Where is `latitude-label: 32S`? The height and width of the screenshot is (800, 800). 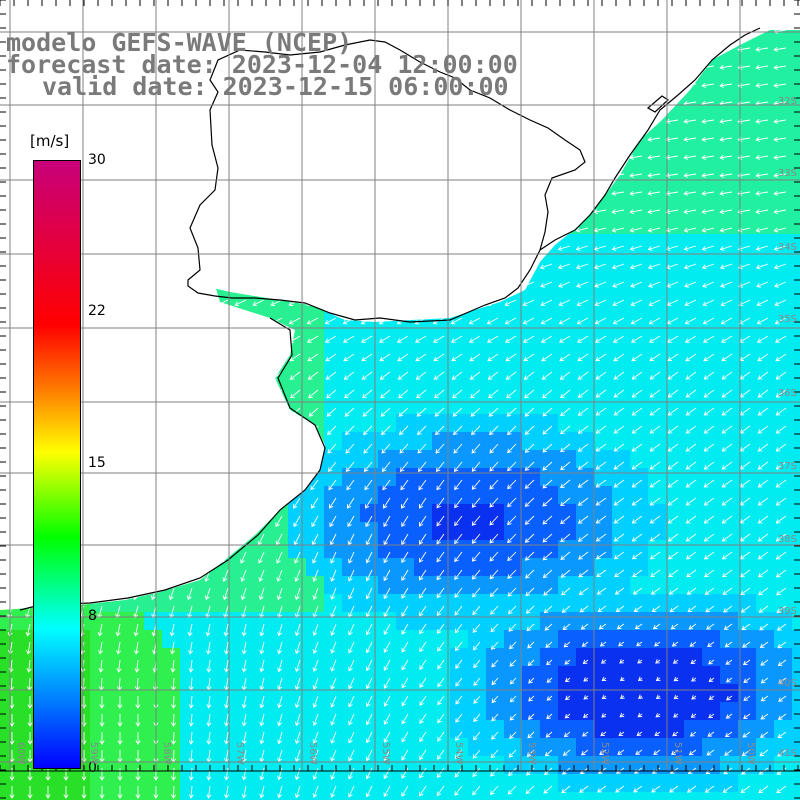
latitude-label: 32S is located at coordinates (787, 101).